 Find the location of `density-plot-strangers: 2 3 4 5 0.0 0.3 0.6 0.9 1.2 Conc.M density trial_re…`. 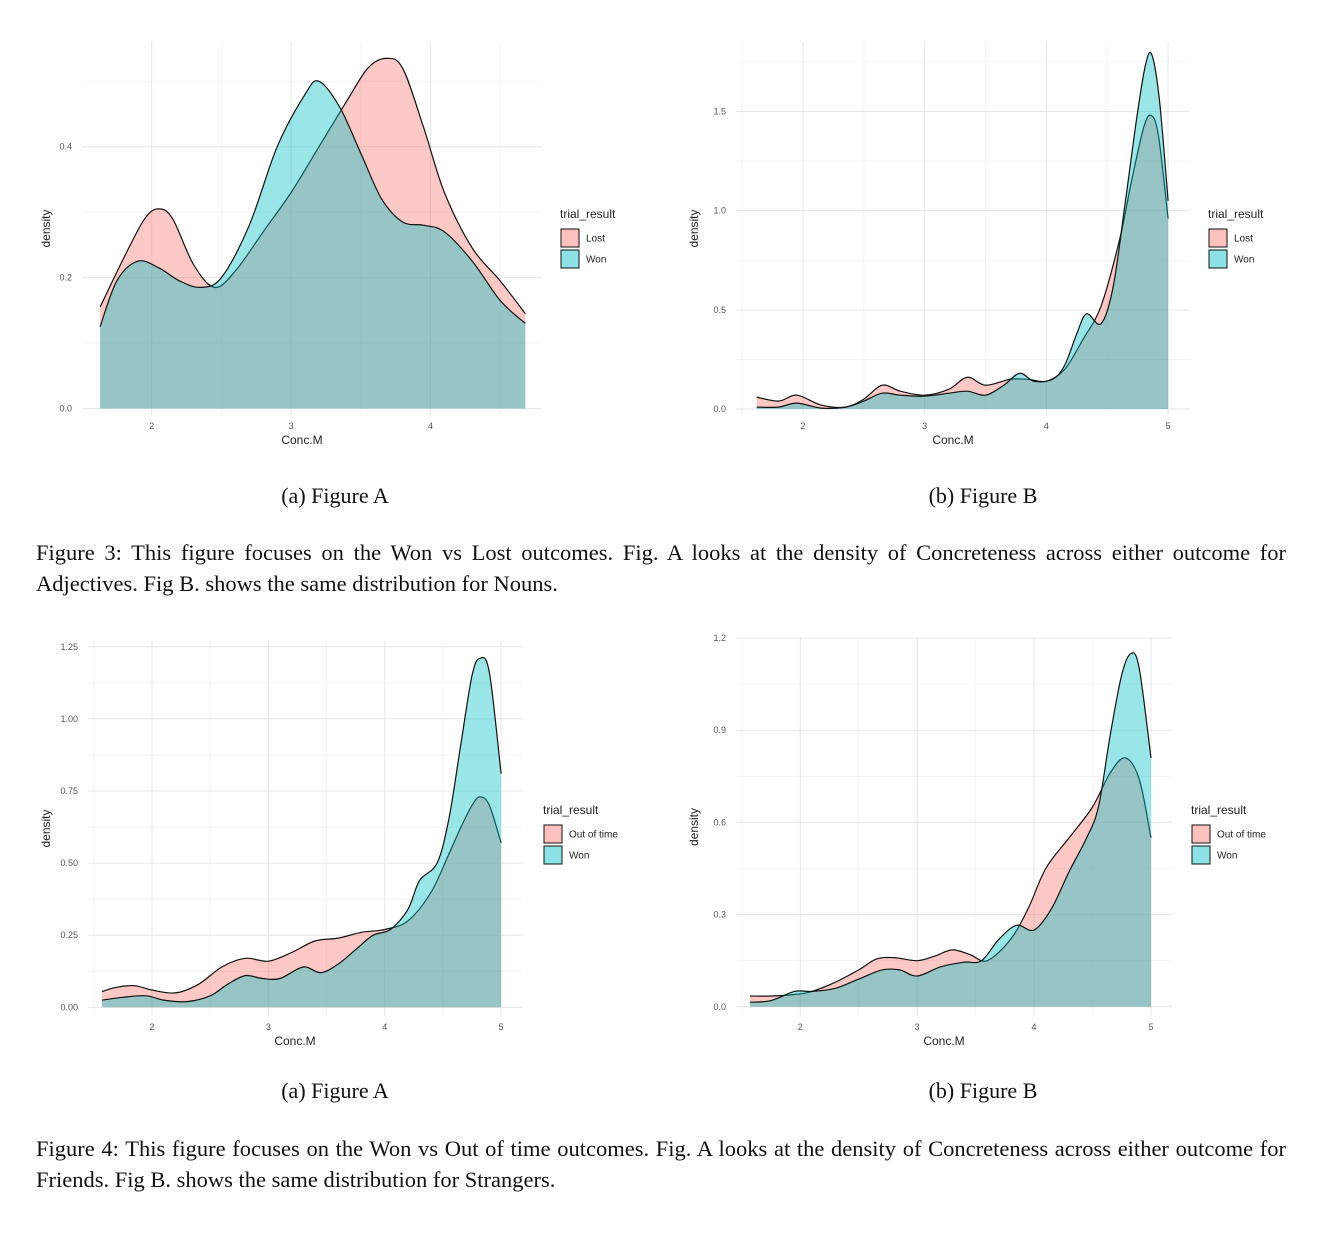

density-plot-strangers: 2 3 4 5 0.0 0.3 0.6 0.9 1.2 Conc.M density trial_re… is located at coordinates (976, 840).